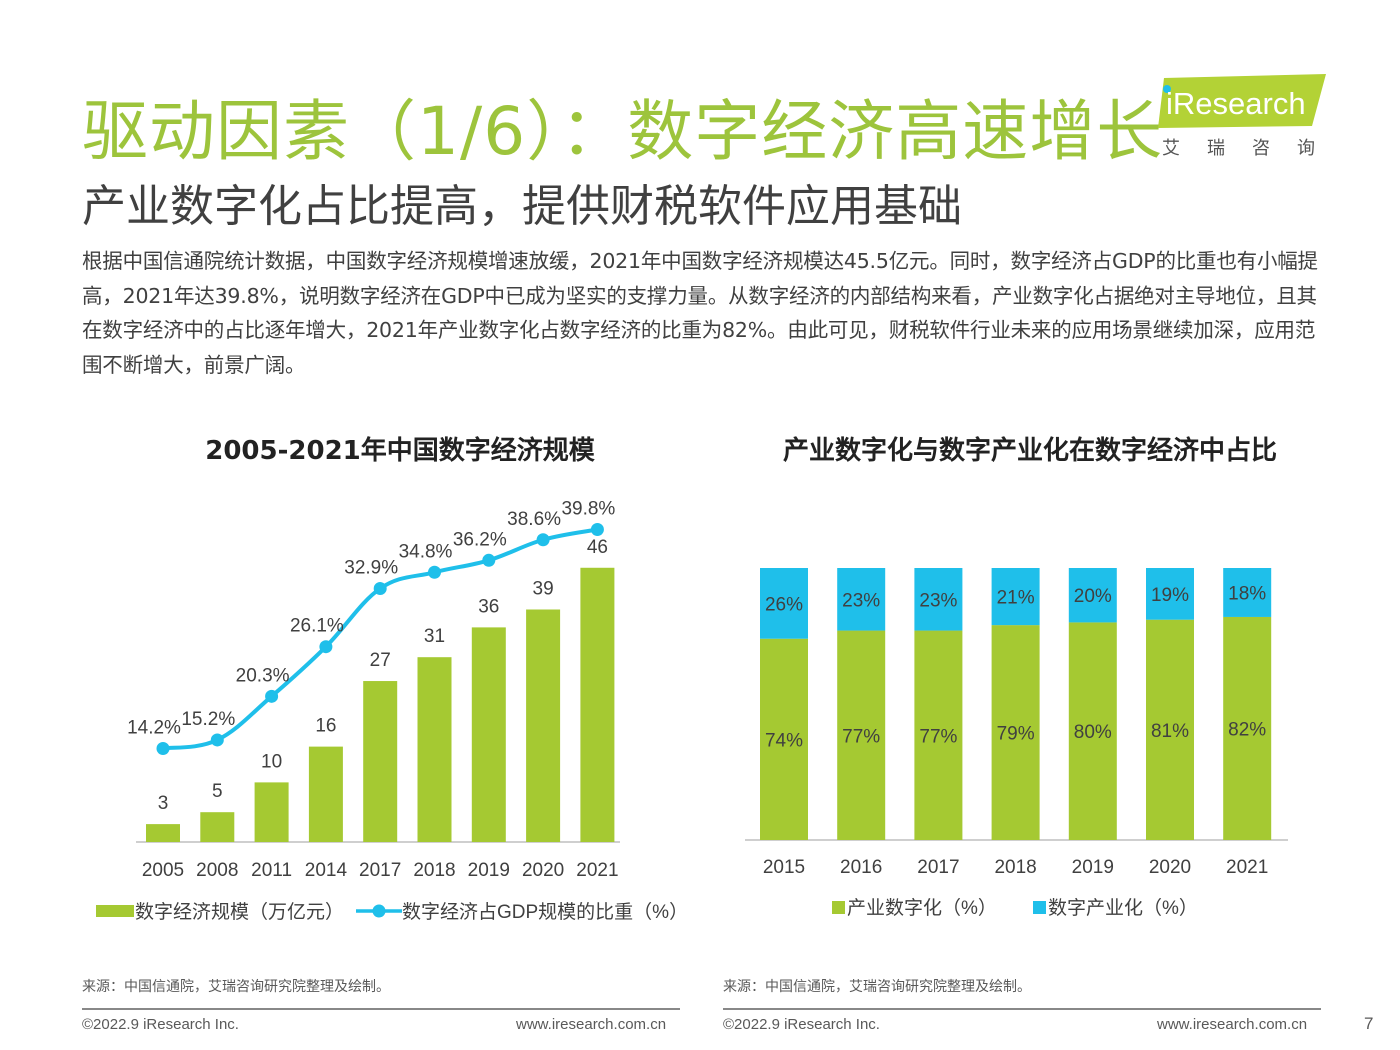 The height and width of the screenshot is (1050, 1400). What do you see at coordinates (380, 761) in the screenshot?
I see `bar-2017` at bounding box center [380, 761].